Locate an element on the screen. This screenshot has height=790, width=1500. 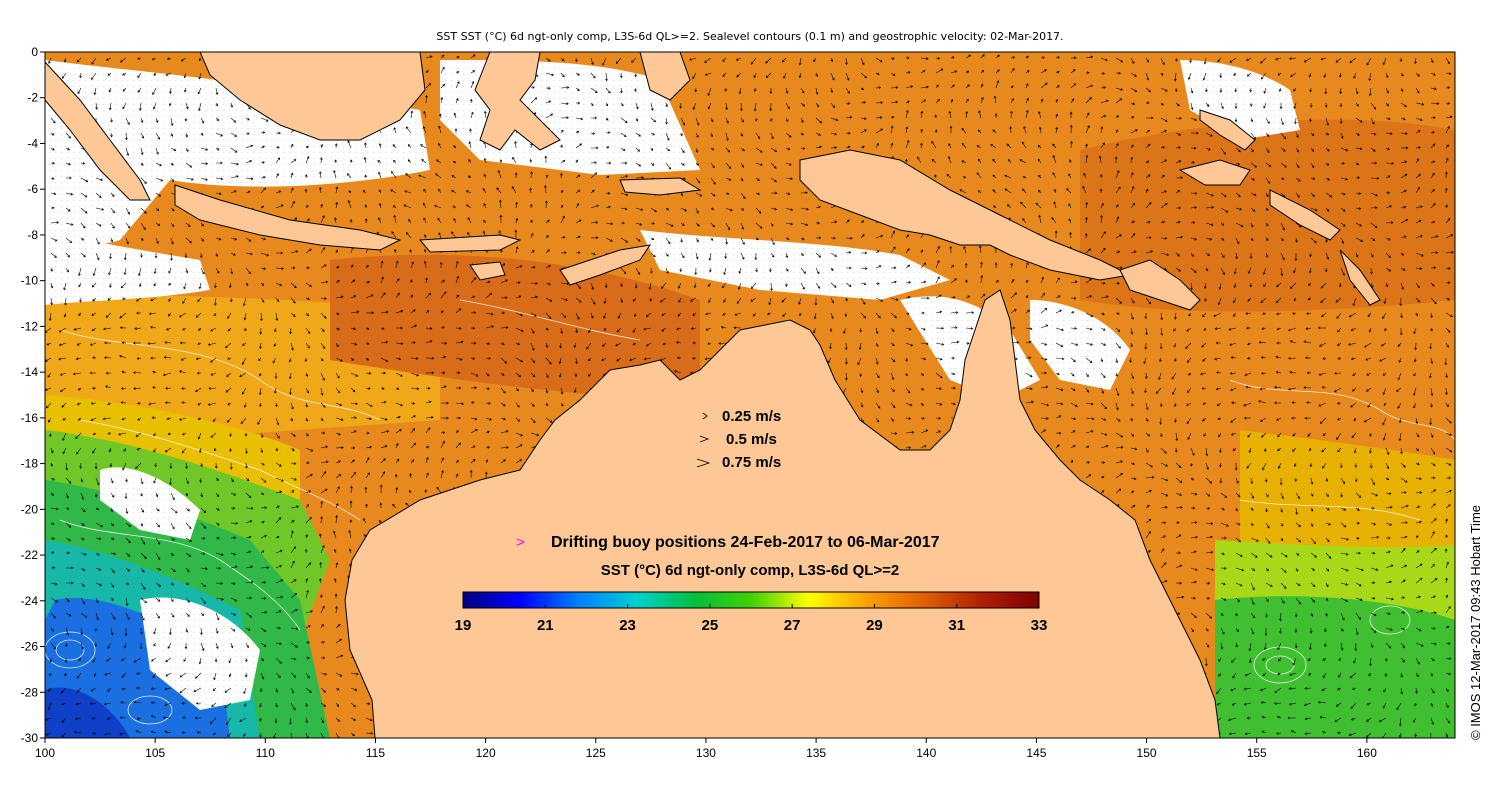
x-tick-label: 150 is located at coordinates (1147, 753).